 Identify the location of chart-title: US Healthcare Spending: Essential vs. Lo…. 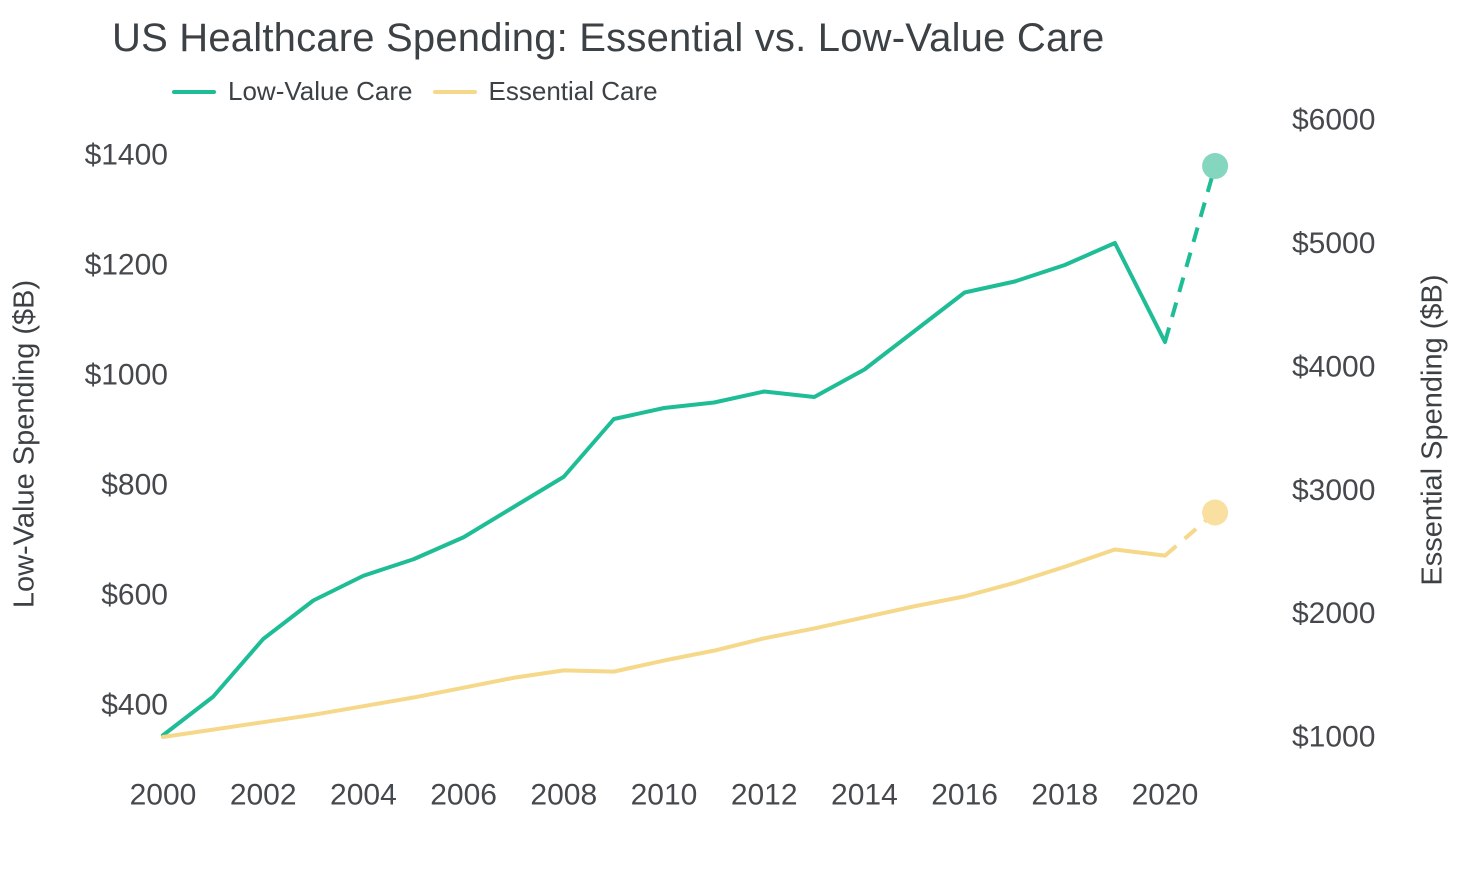
(608, 38).